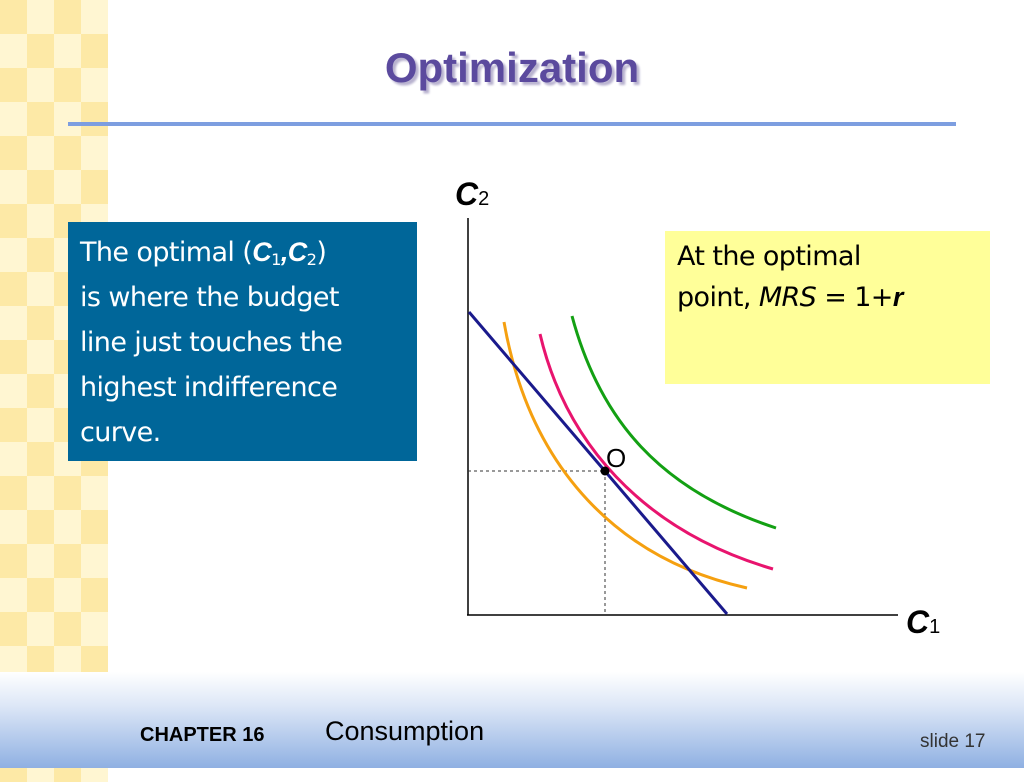 The width and height of the screenshot is (1024, 782). I want to click on comma: ,, so click(284, 252).